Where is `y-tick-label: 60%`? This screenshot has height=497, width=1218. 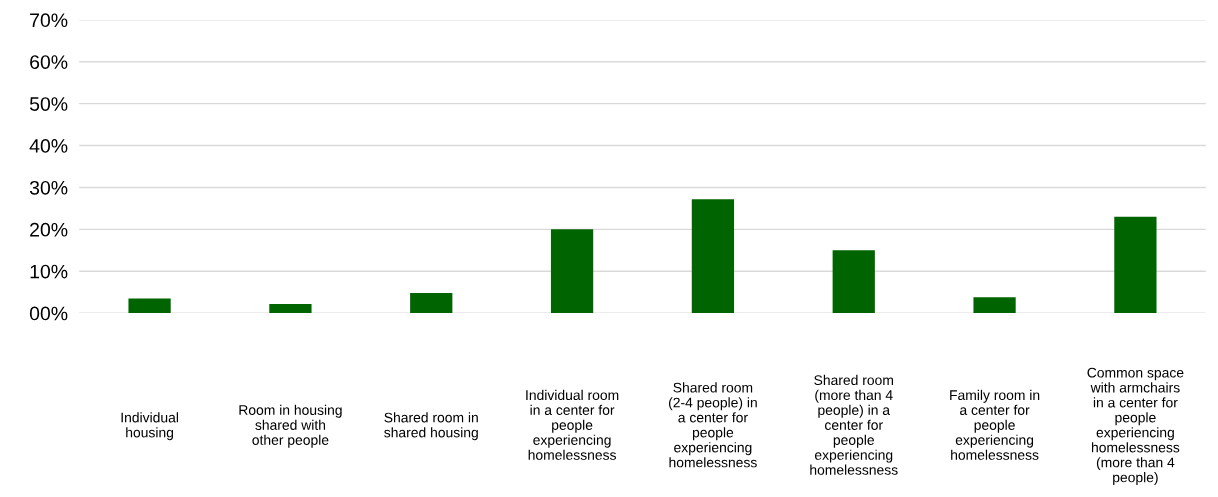 y-tick-label: 60% is located at coordinates (49, 62).